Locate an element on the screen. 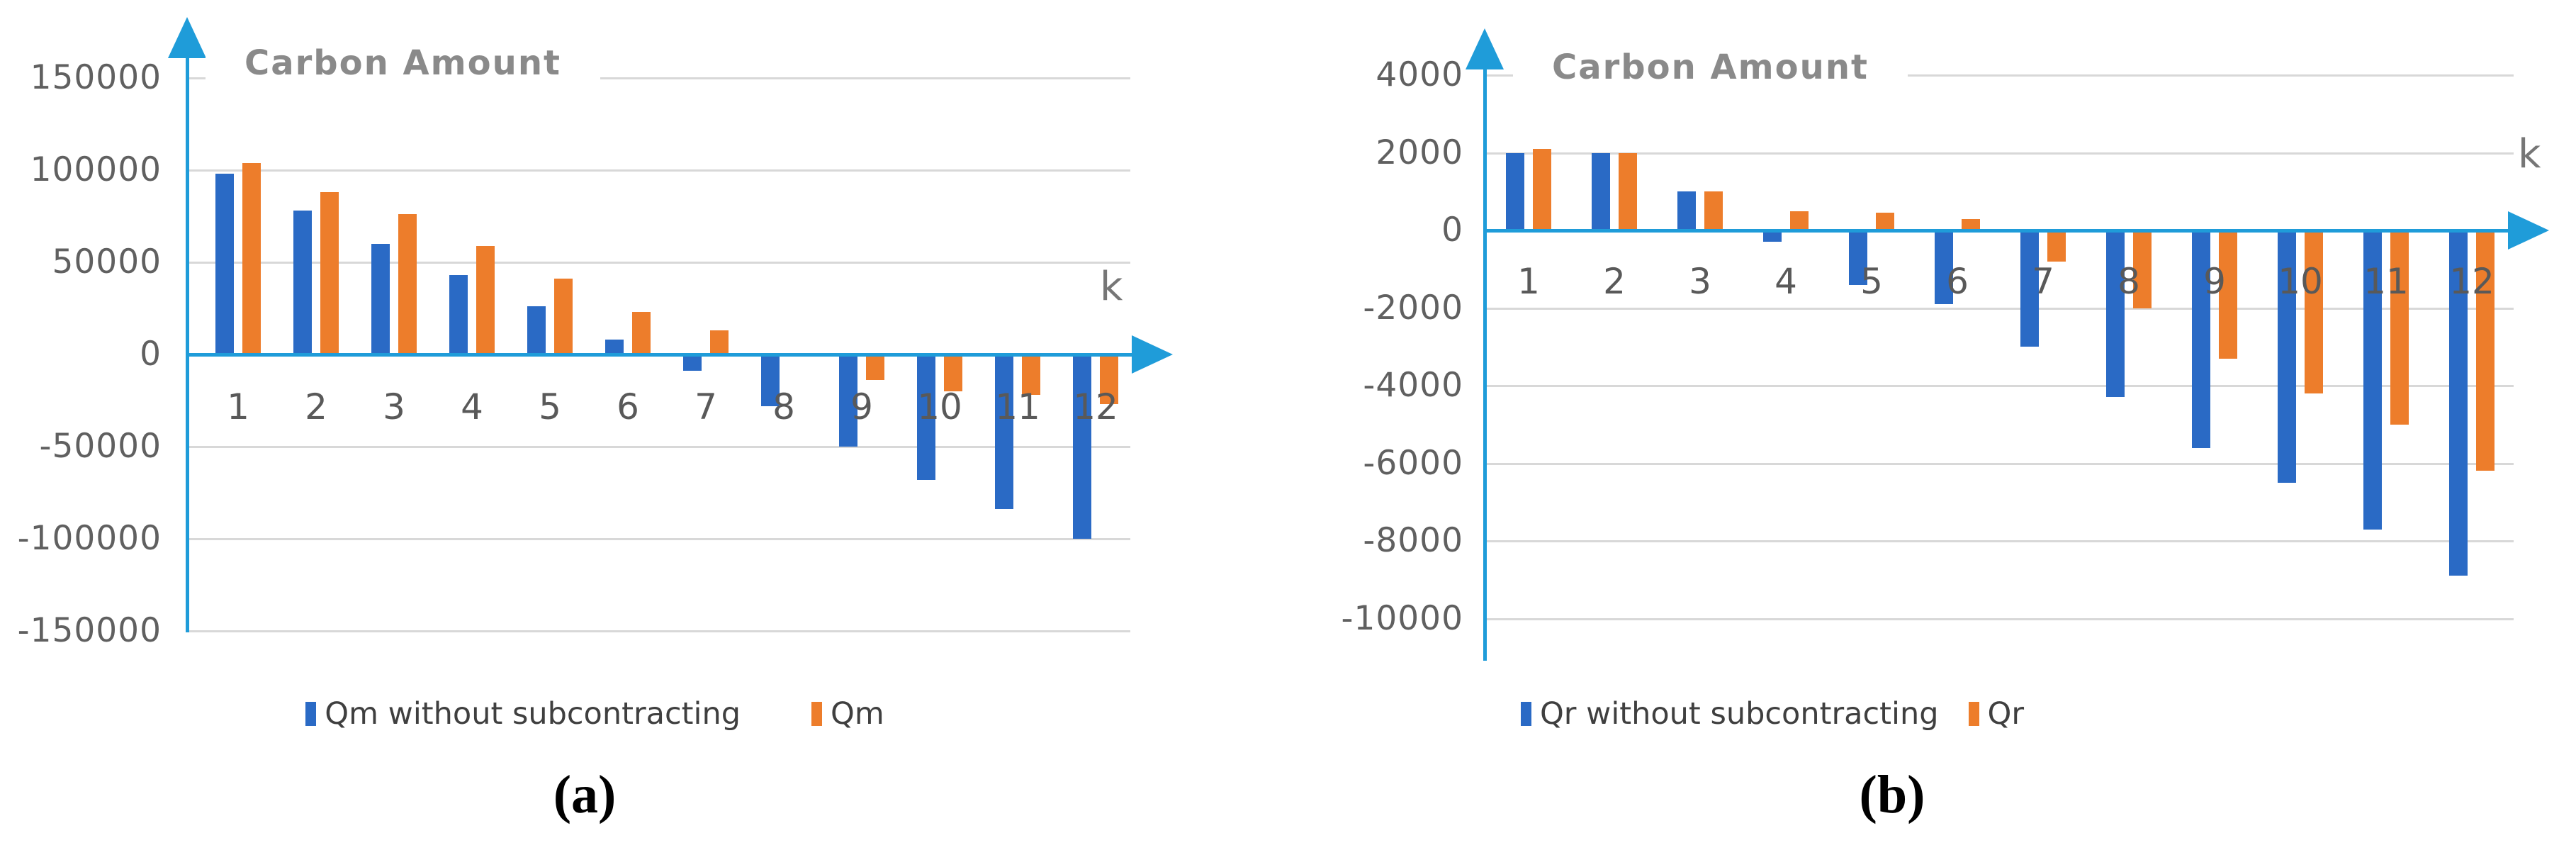 This screenshot has width=2576, height=850. bar-blue-k2 is located at coordinates (1601, 191).